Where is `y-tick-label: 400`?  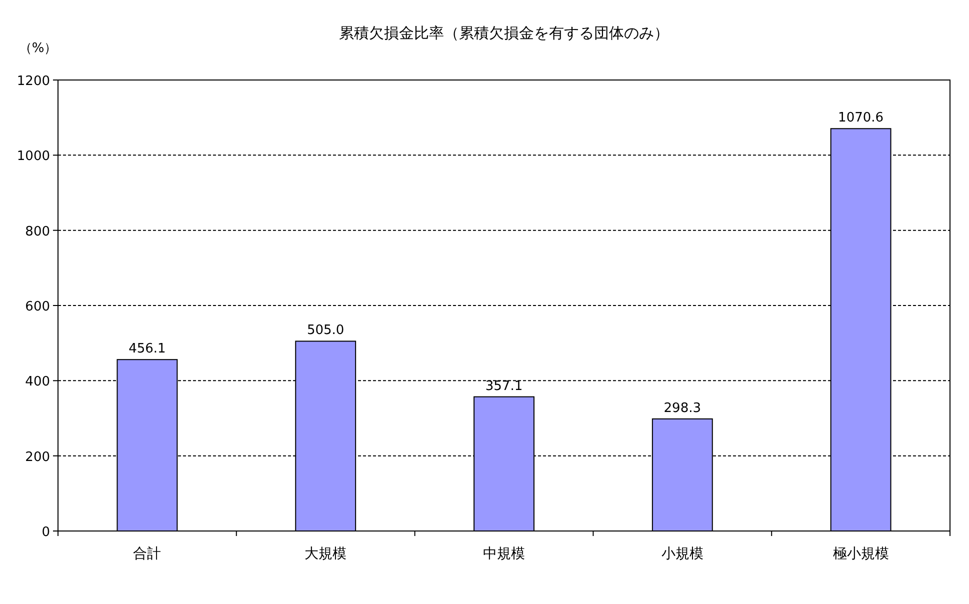
y-tick-label: 400 is located at coordinates (37, 382).